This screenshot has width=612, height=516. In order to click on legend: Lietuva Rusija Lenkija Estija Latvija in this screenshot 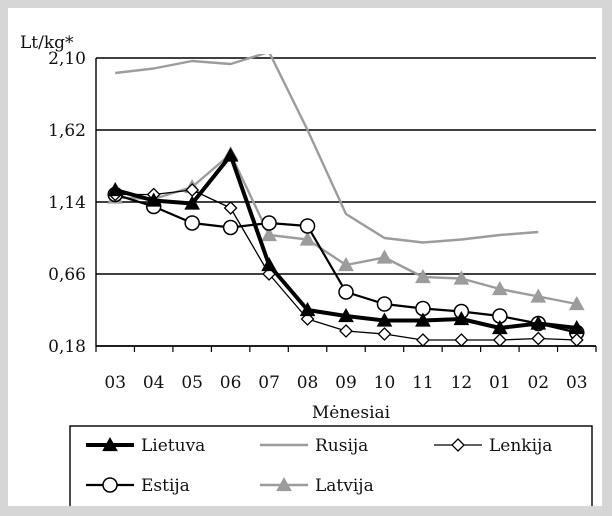, I will do `click(331, 465)`.